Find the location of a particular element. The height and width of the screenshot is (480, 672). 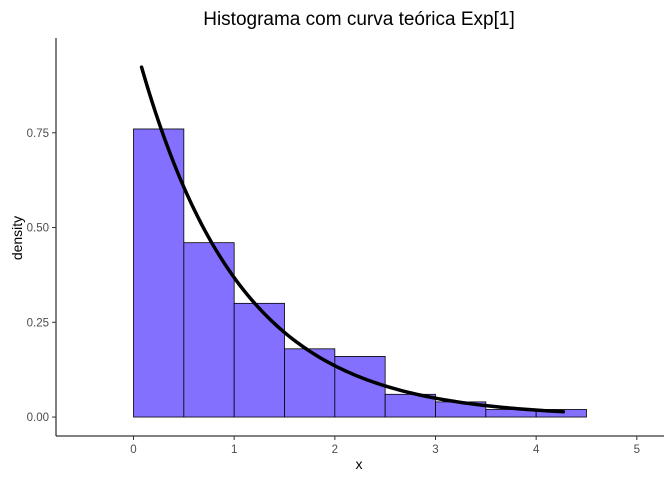

x-tick-label: 4 is located at coordinates (536, 450).